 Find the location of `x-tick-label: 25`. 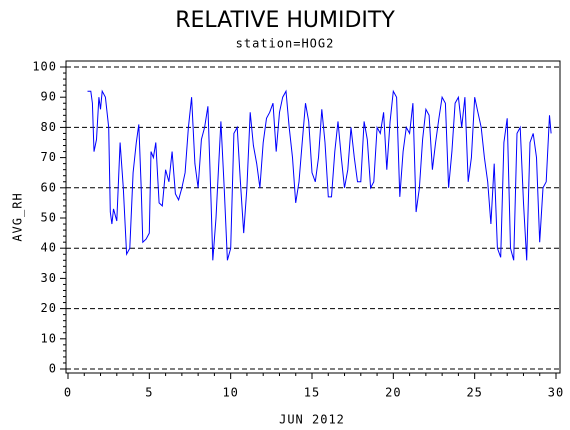

x-tick-label: 25 is located at coordinates (474, 393).